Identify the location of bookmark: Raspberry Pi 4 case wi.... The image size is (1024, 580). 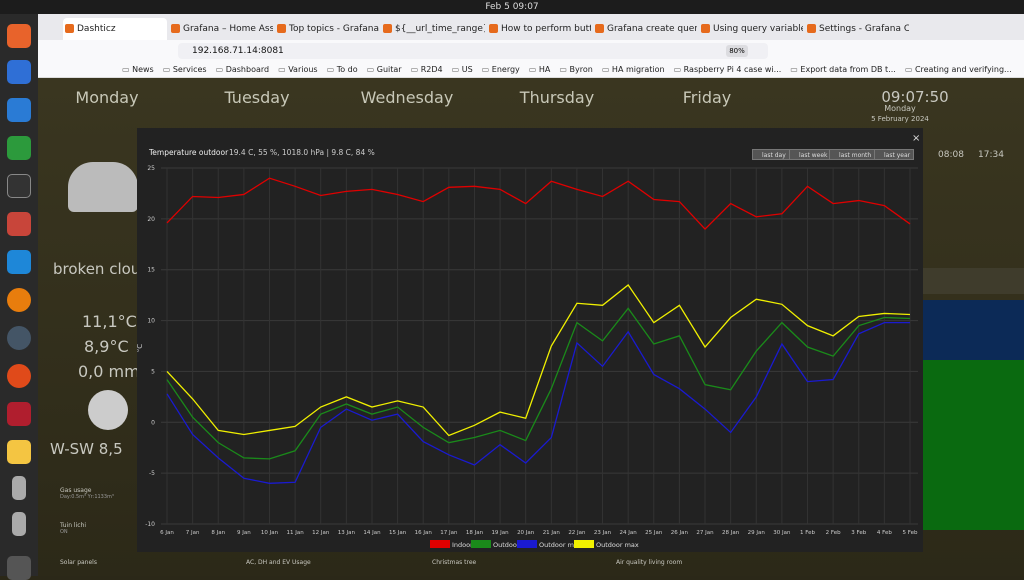
(728, 69).